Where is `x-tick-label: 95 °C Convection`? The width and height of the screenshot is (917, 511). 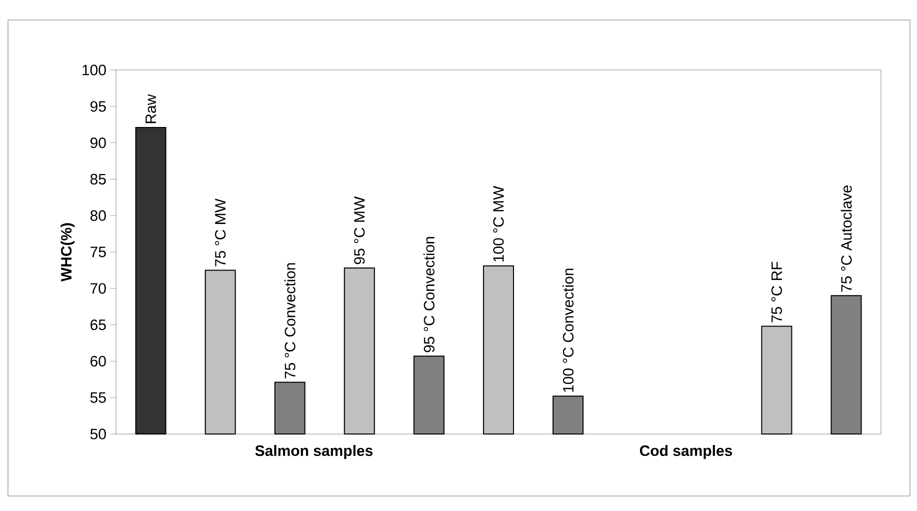 x-tick-label: 95 °C Convection is located at coordinates (428, 294).